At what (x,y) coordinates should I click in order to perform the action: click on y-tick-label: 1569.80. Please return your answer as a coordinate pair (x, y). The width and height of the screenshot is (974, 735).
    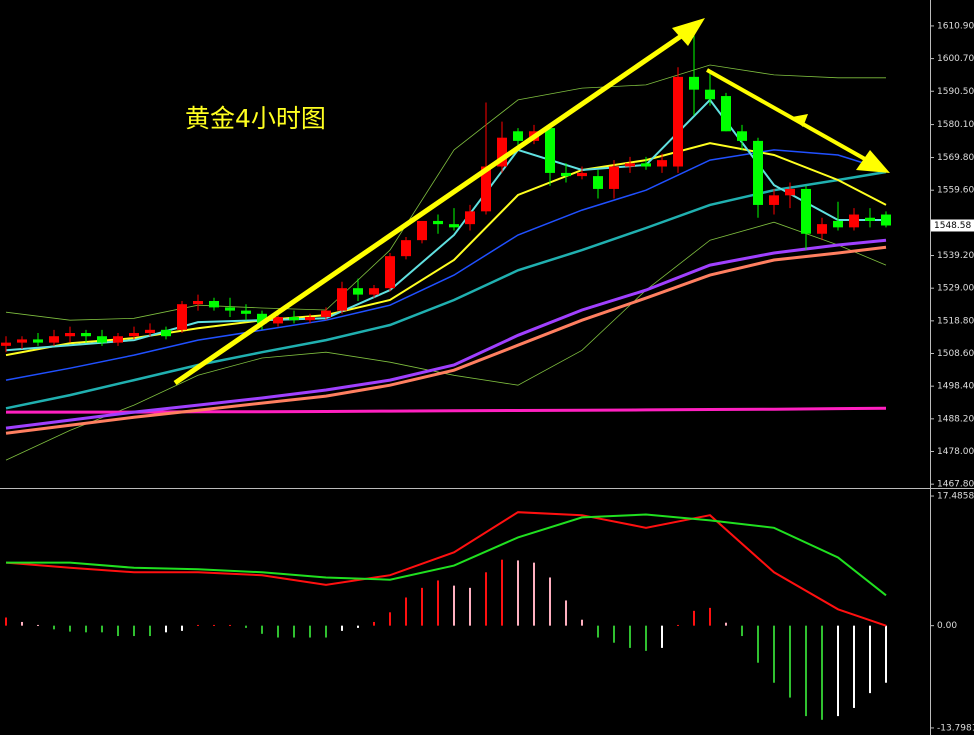
    Looking at the image, I should click on (955, 158).